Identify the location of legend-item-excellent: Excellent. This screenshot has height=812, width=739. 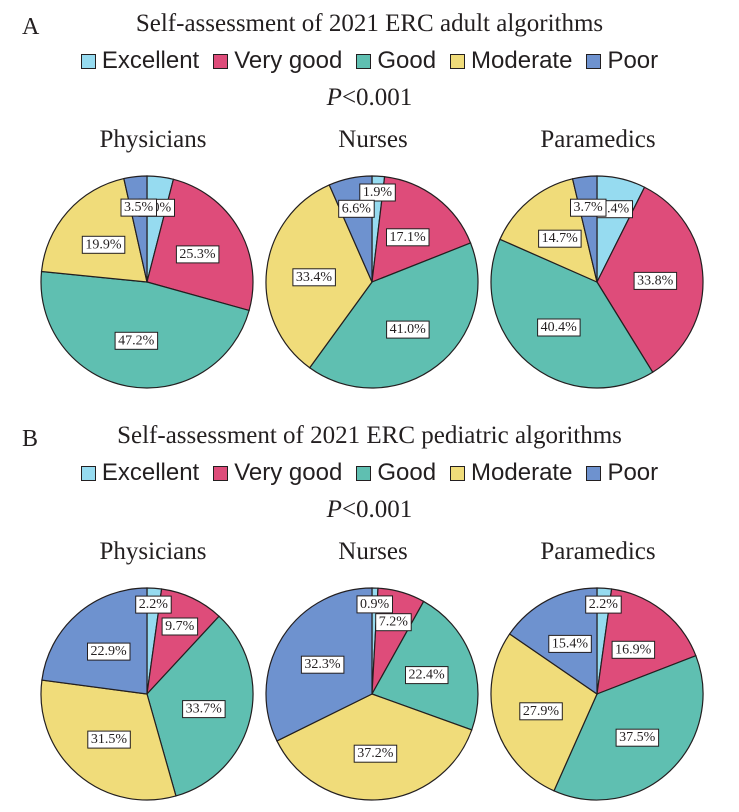
(140, 473).